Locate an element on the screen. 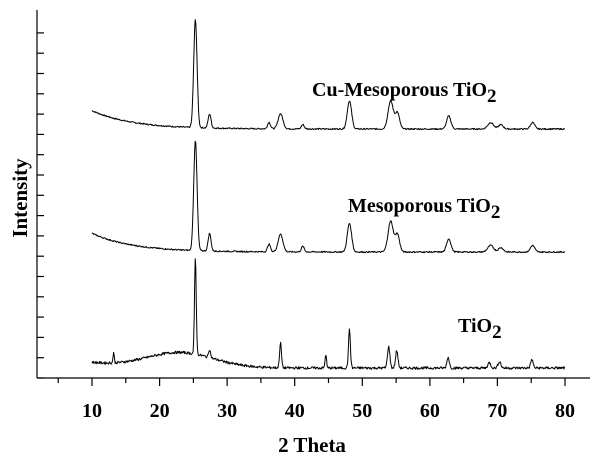  series-label-3: TiO2 is located at coordinates (480, 329).